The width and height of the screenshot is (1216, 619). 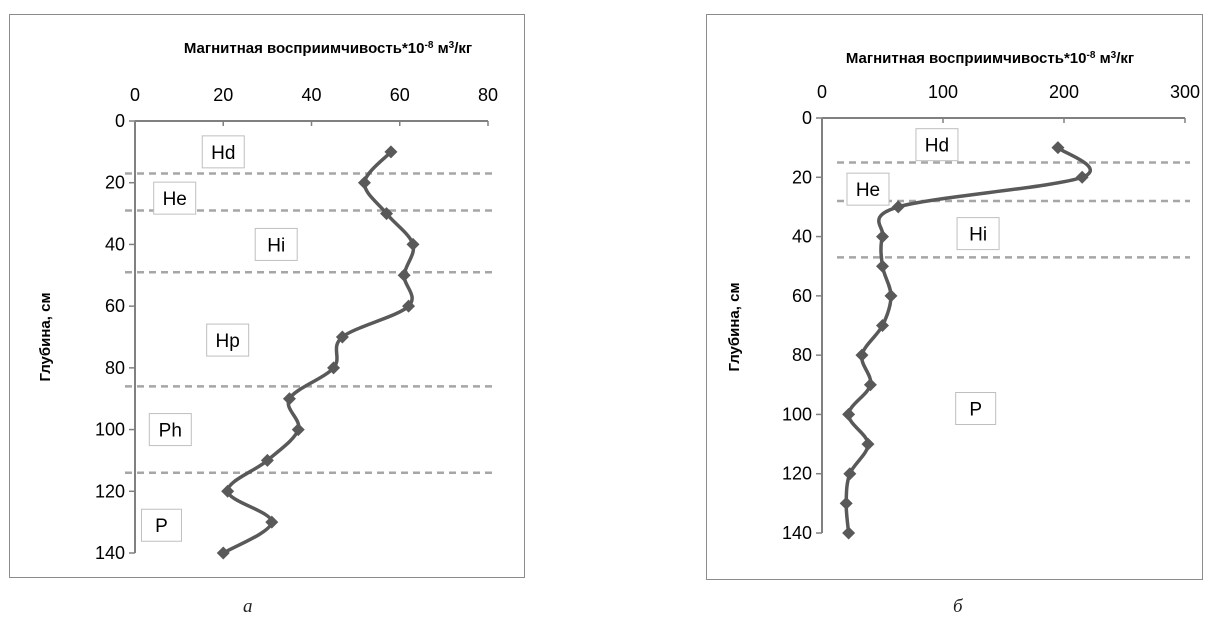 I want to click on chart-a-y-tick-label: 60, so click(x=115, y=306).